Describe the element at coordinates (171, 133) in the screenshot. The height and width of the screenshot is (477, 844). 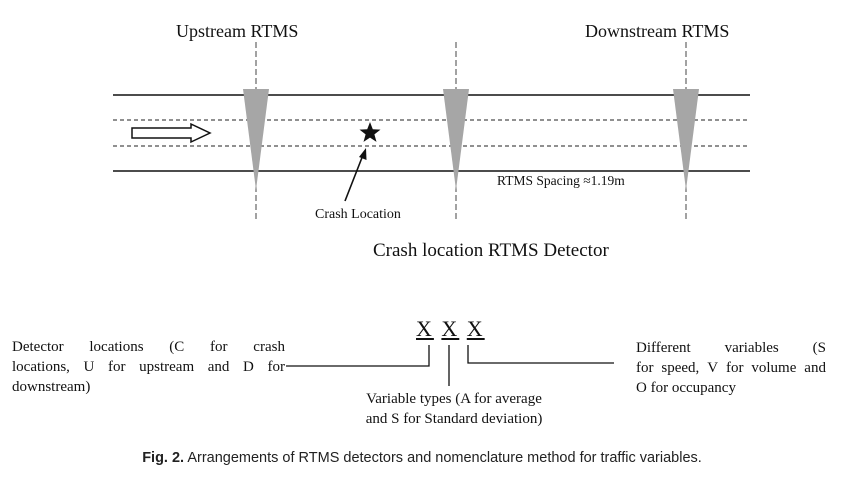
I see `traffic-direction-arrow-icon` at that location.